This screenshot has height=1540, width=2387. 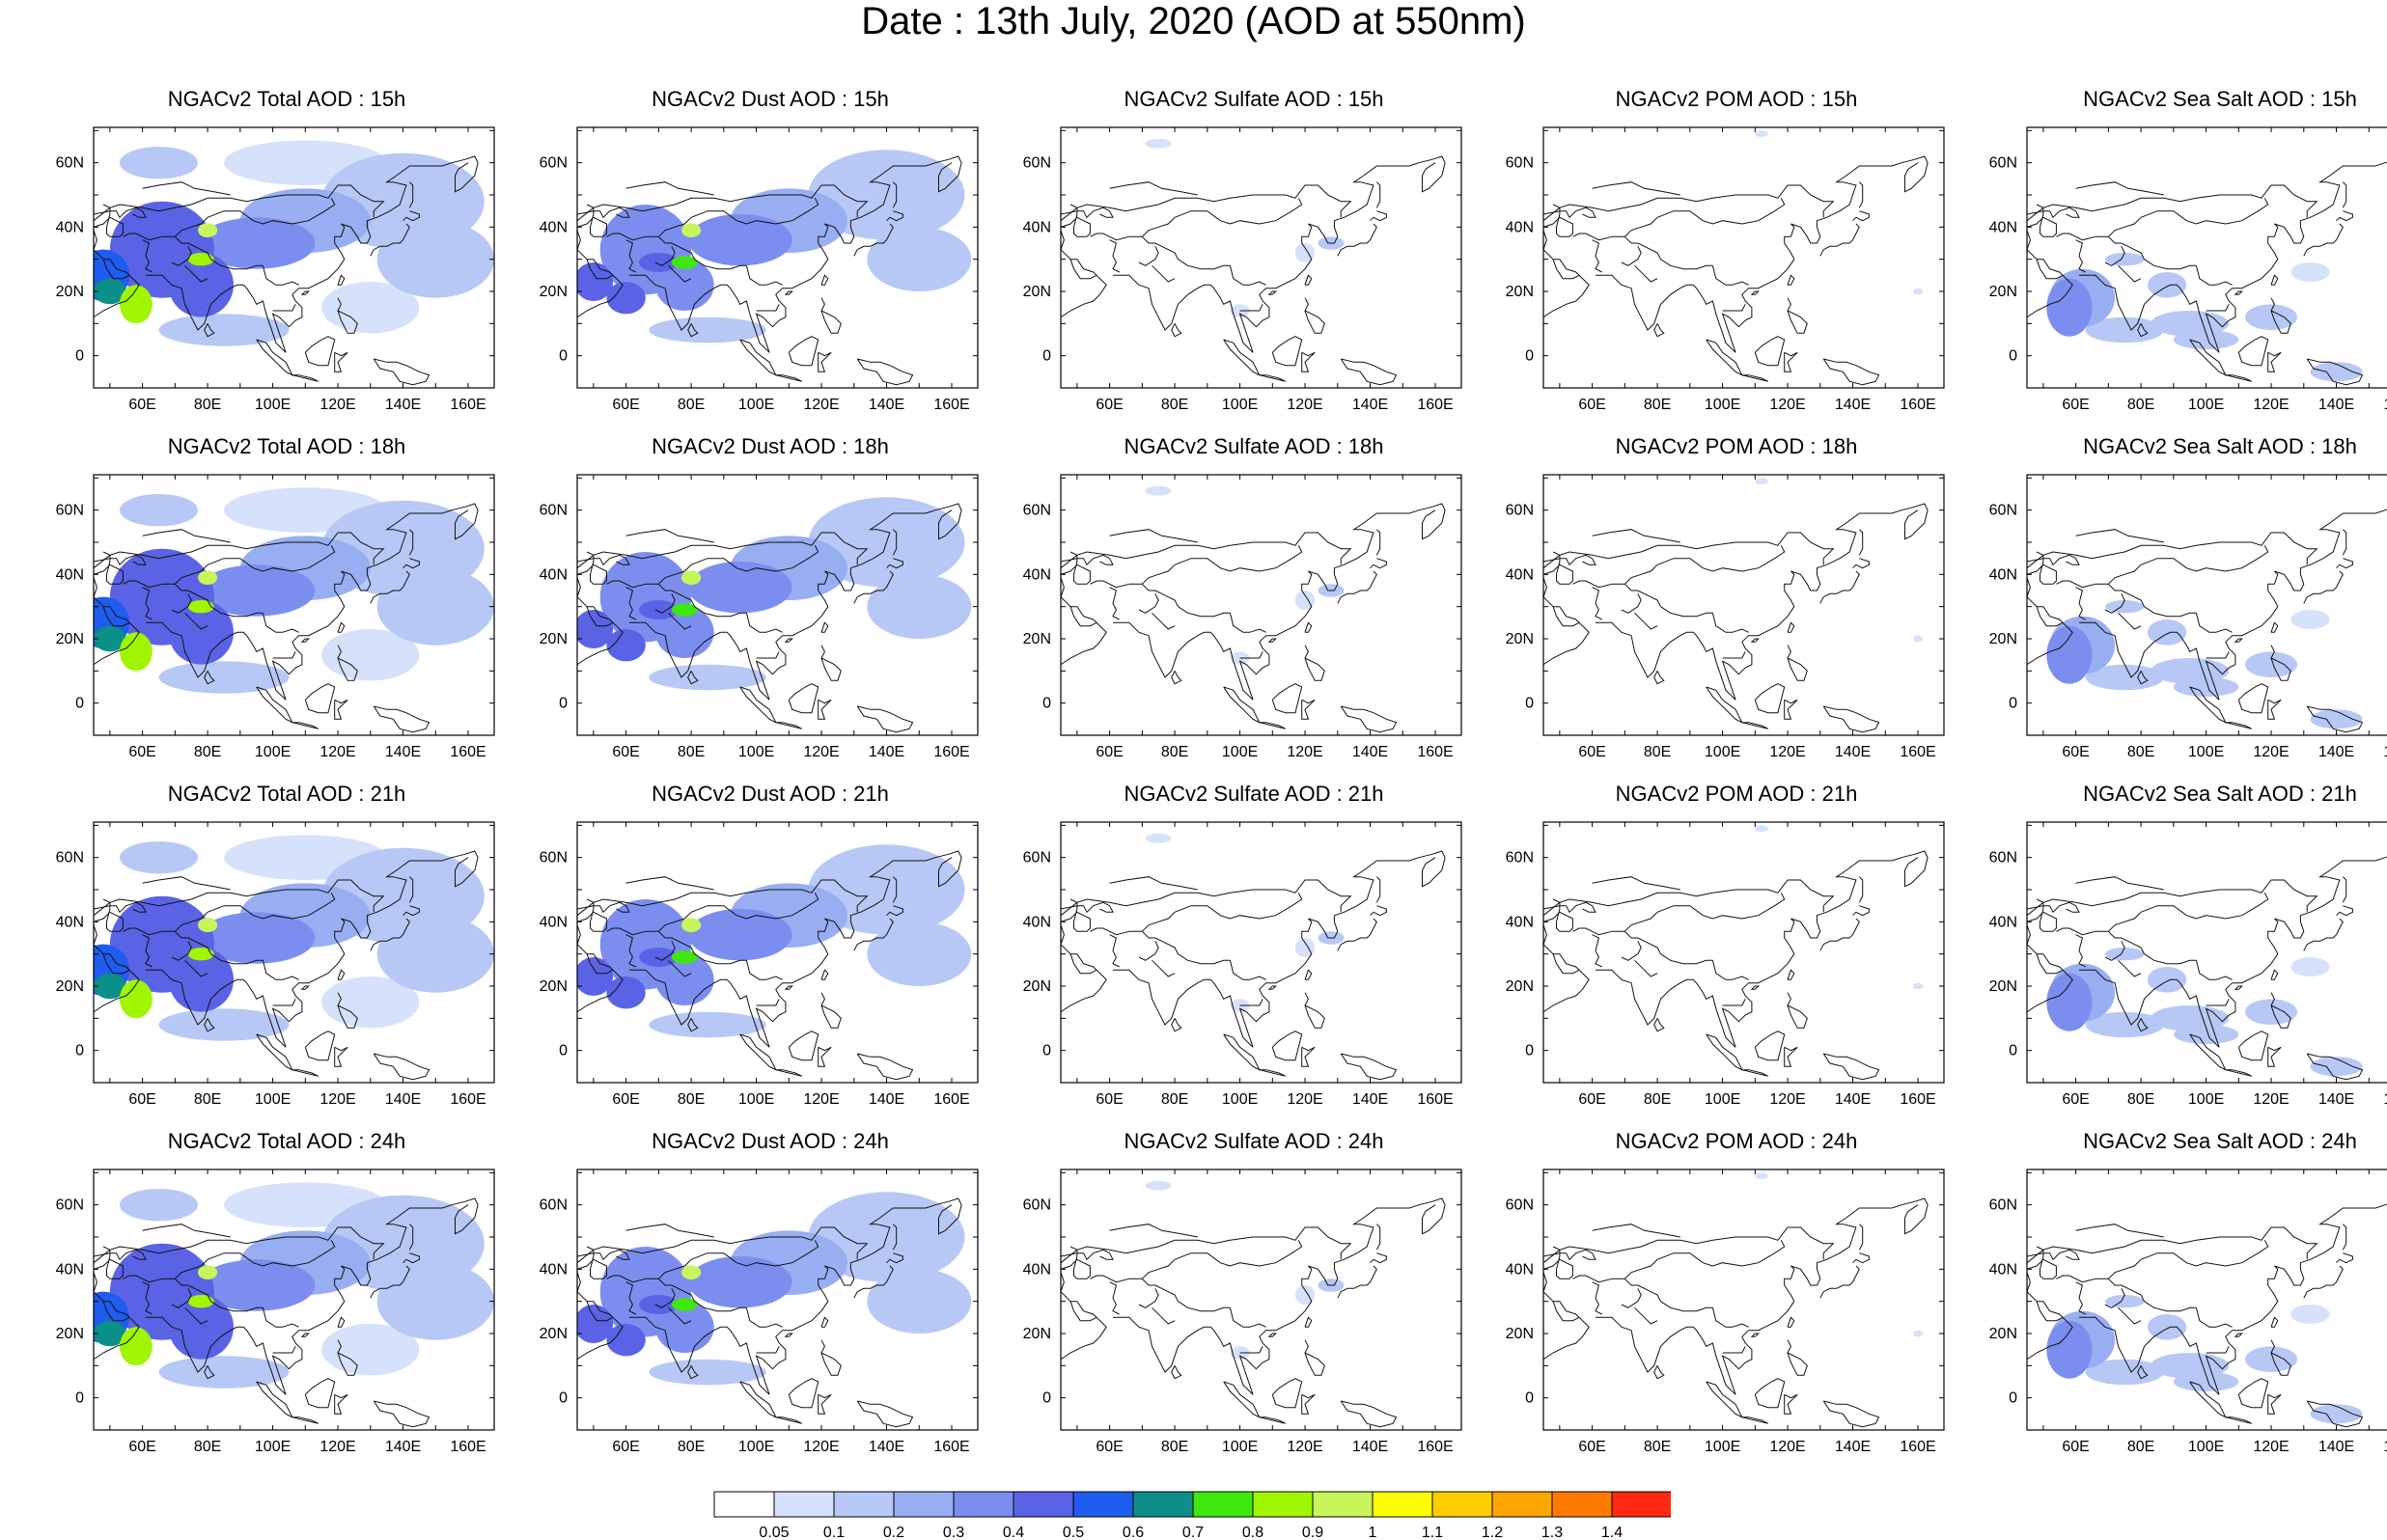 I want to click on lon-tick-label: 160E, so click(x=468, y=1447).